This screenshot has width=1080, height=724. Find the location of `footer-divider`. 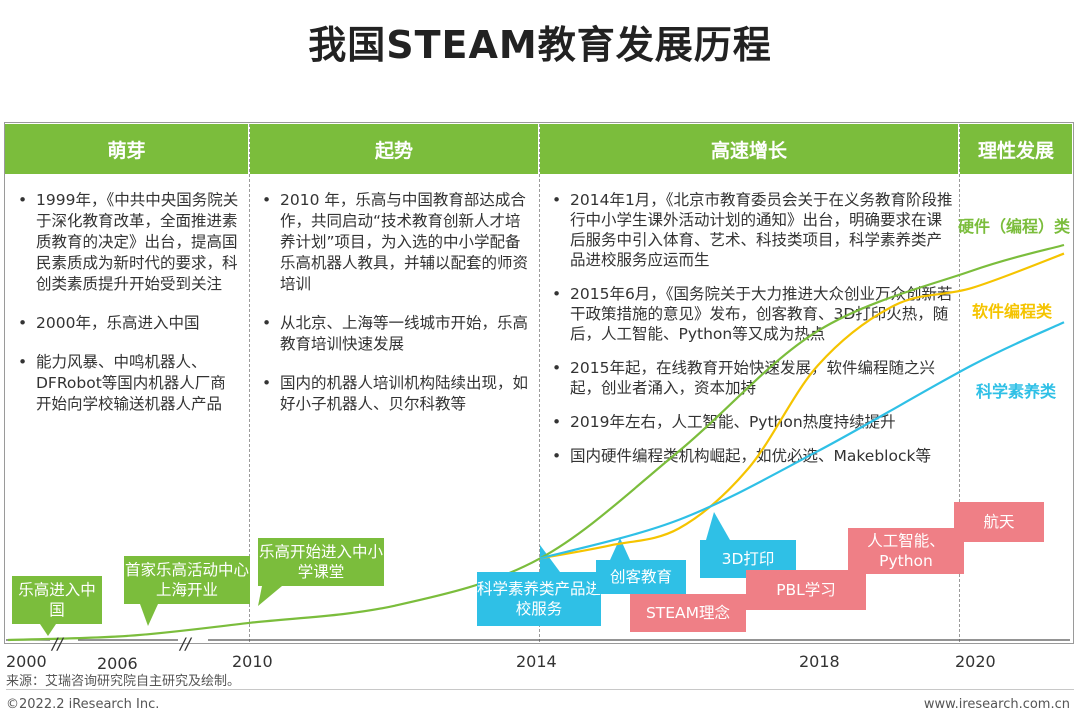

footer-divider is located at coordinates (540, 689).